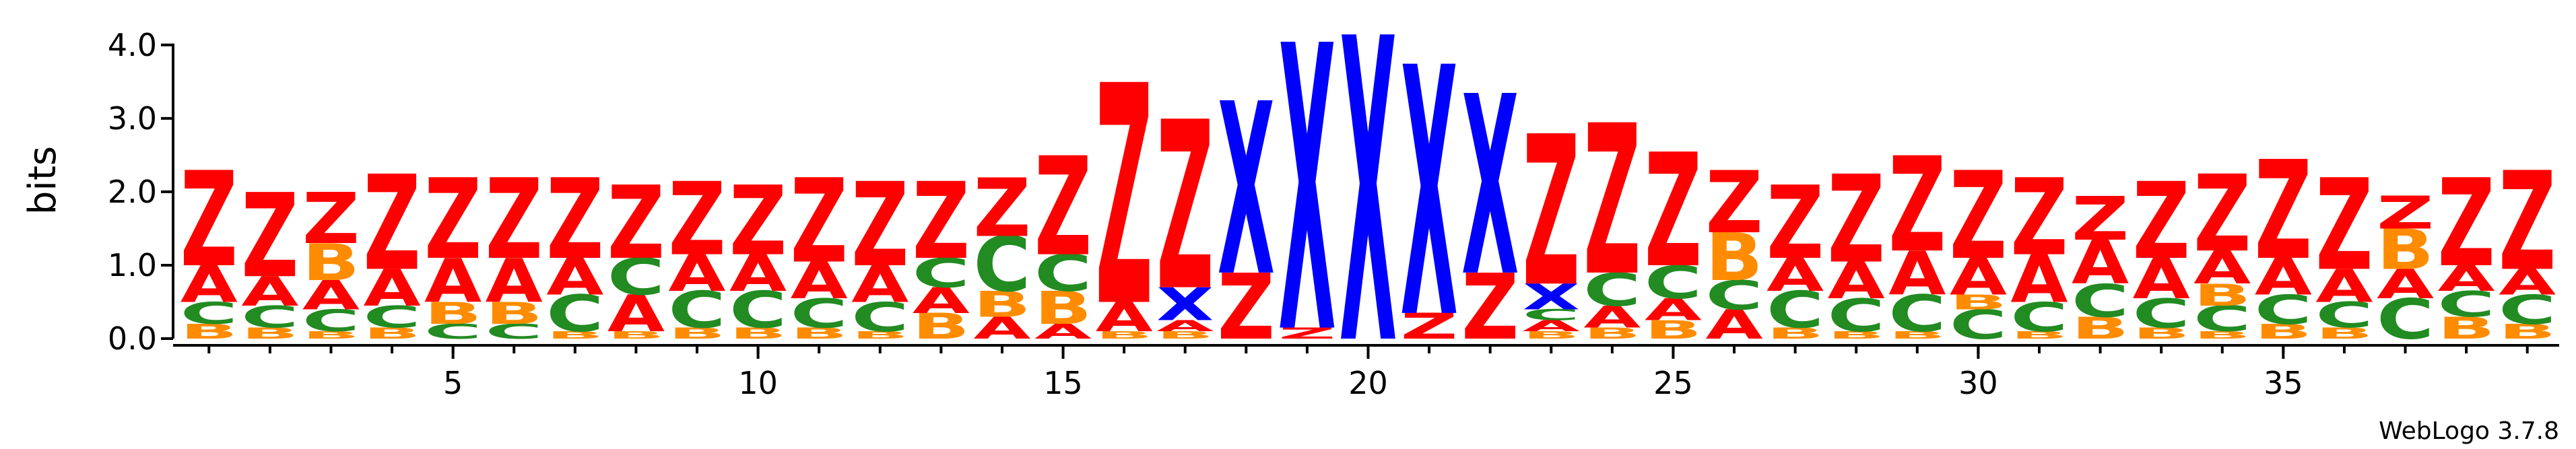 The width and height of the screenshot is (2576, 449). What do you see at coordinates (132, 338) in the screenshot?
I see `y-tick-label: 0.0` at bounding box center [132, 338].